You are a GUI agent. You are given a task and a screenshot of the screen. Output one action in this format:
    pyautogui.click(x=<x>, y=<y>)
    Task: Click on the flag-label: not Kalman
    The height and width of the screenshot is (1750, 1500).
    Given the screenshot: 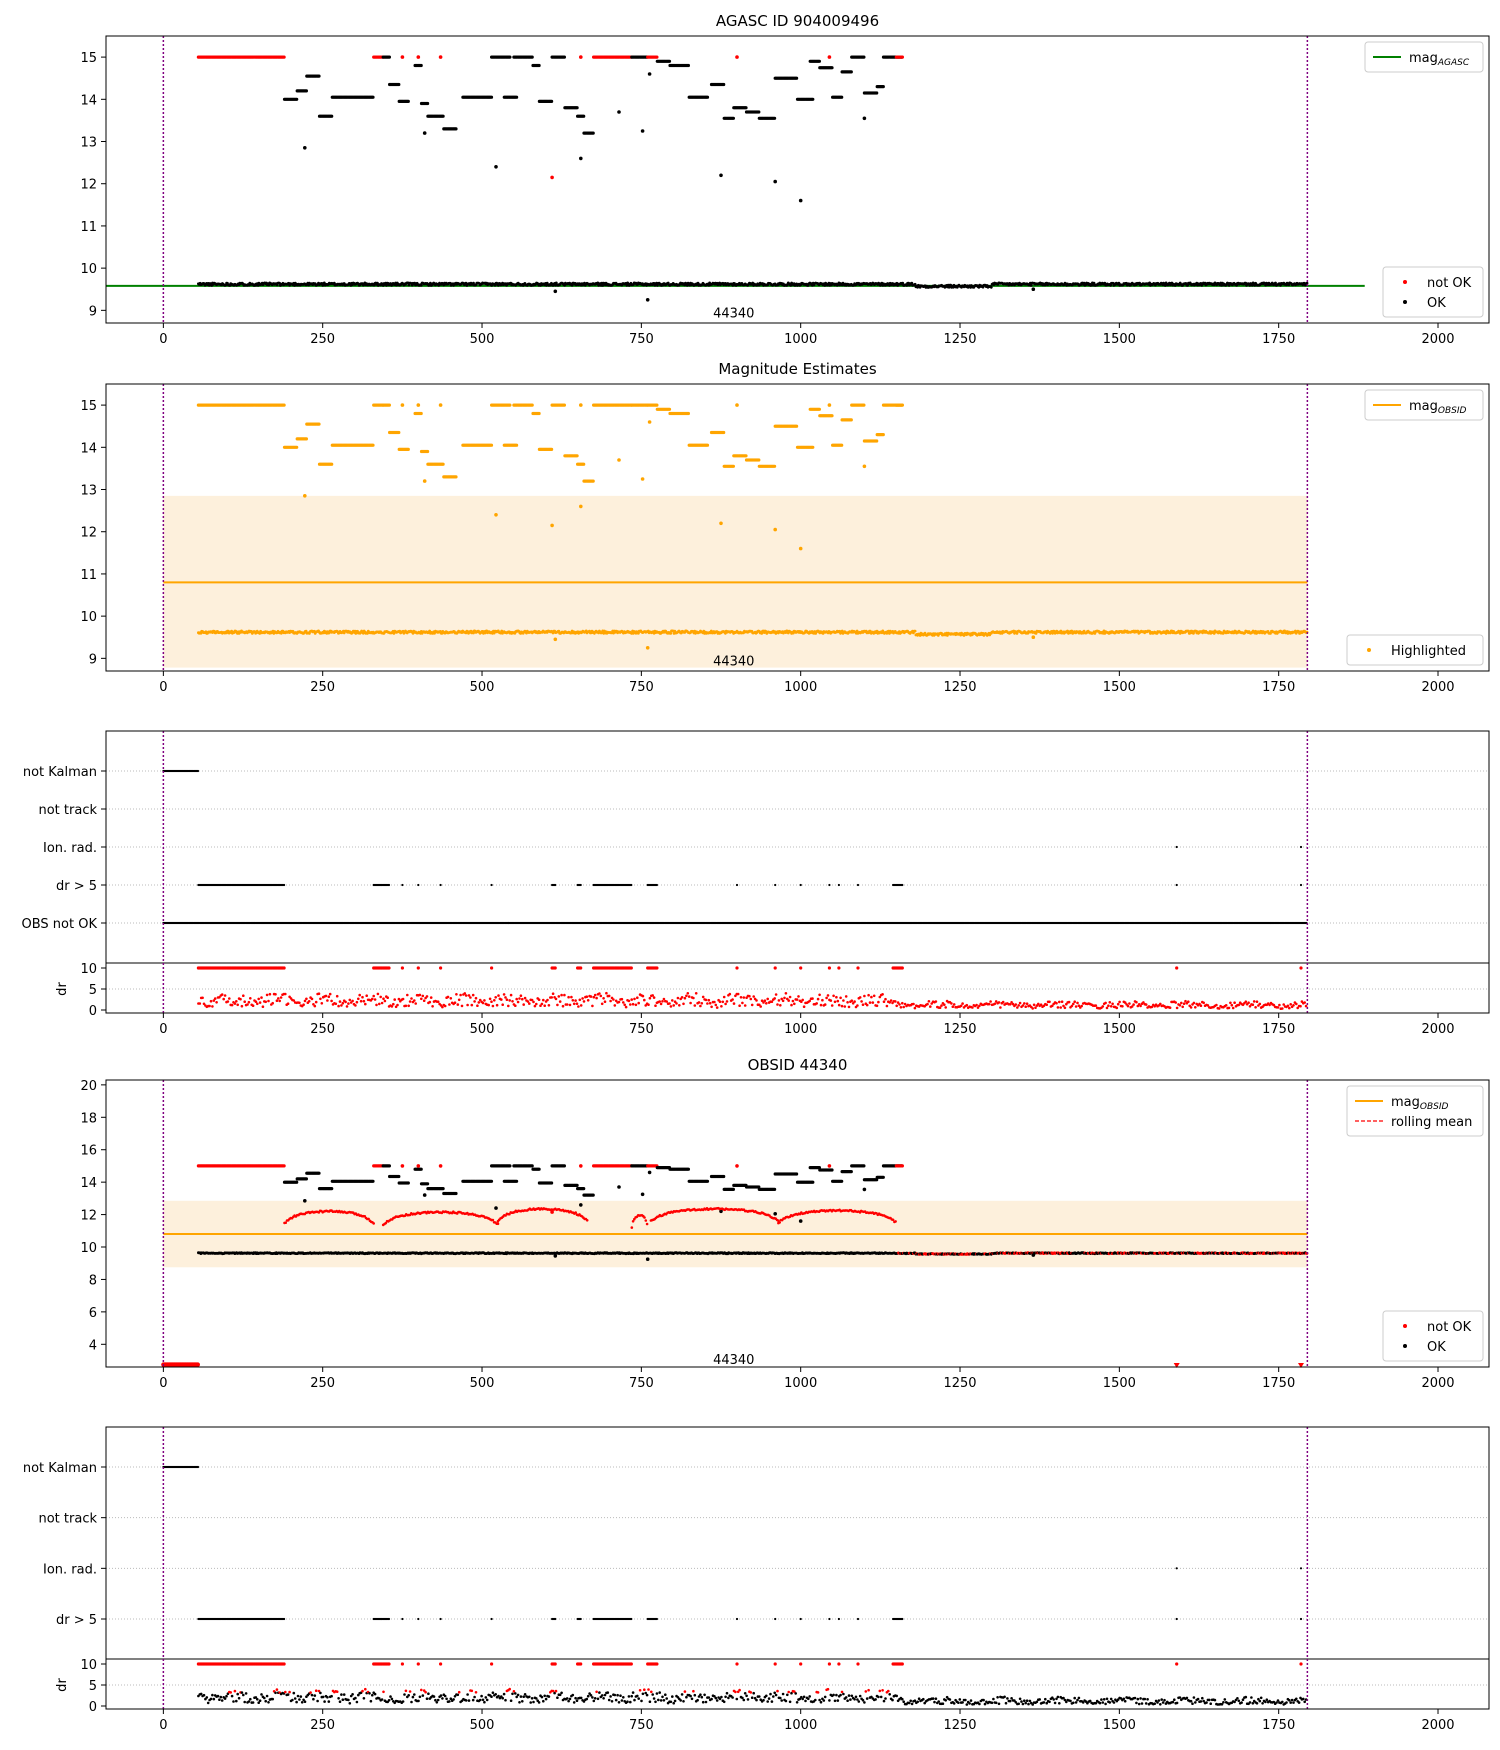 What is the action you would take?
    pyautogui.click(x=60, y=772)
    